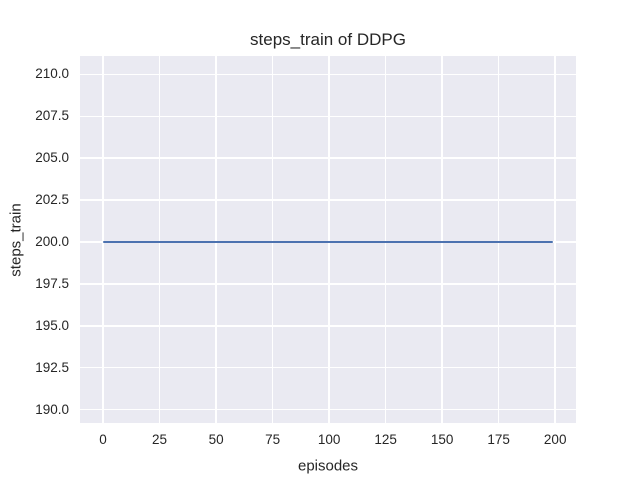 This screenshot has height=480, width=640. I want to click on y-tick-label: 192.5, so click(52, 367).